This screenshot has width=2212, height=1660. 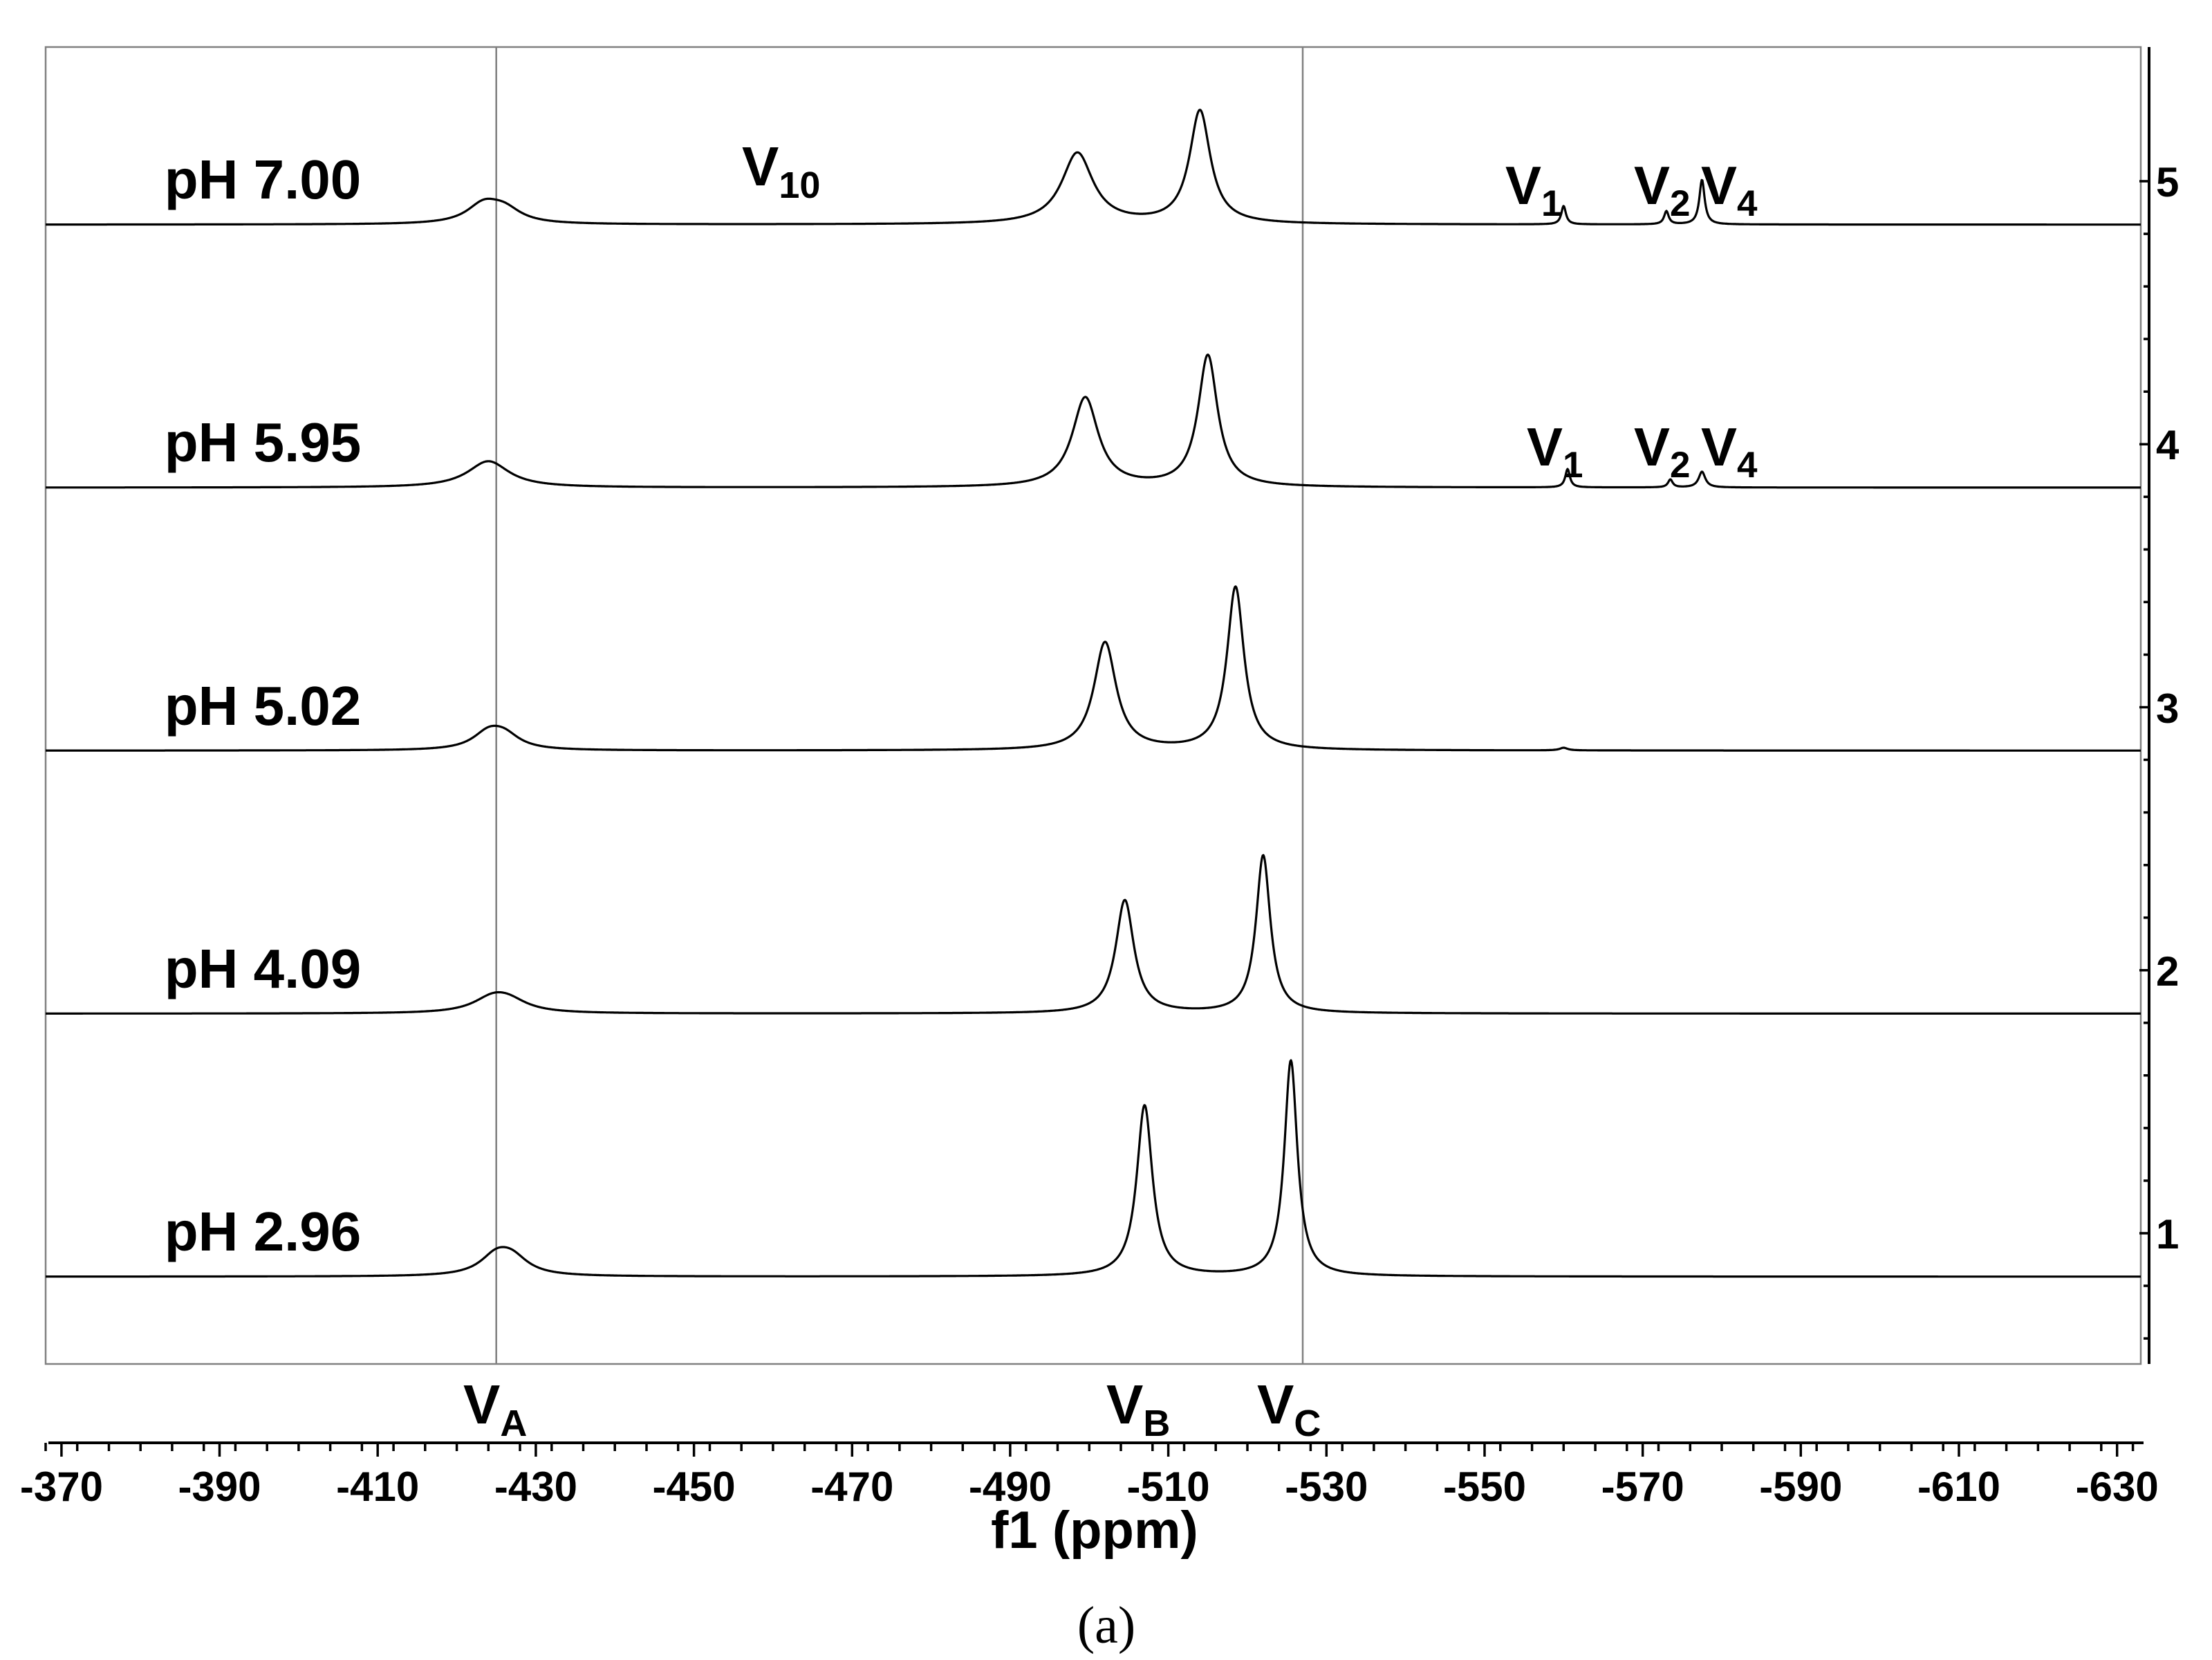 I want to click on x-tick-label: -410, so click(x=377, y=1487).